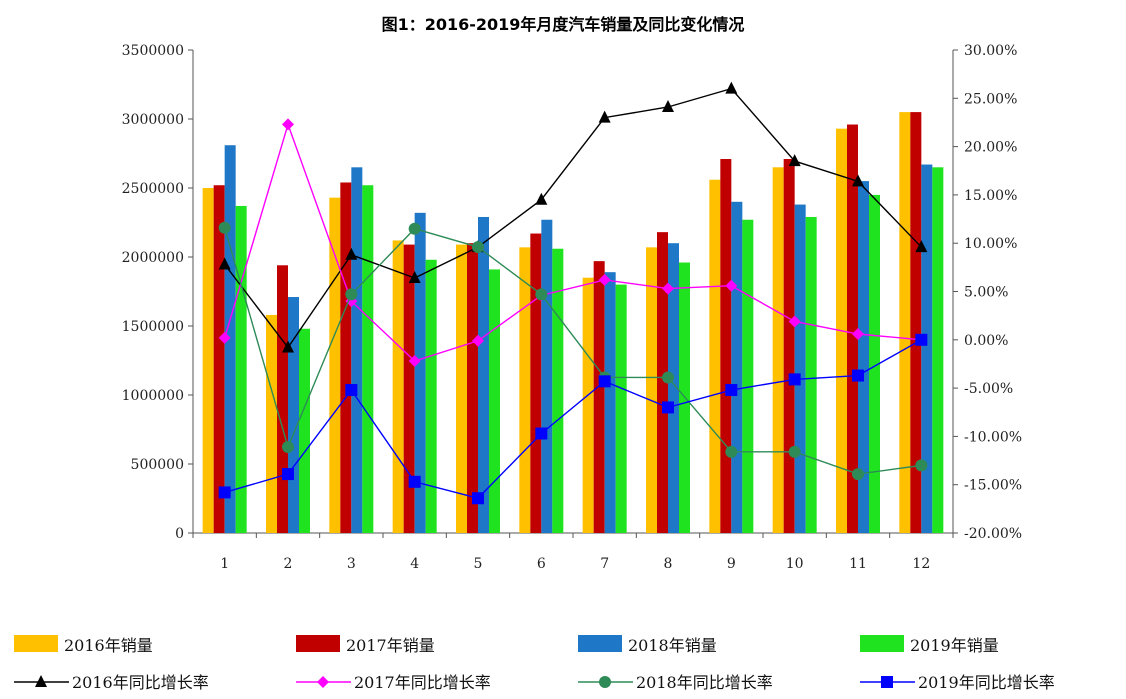 Image resolution: width=1126 pixels, height=699 pixels. Describe the element at coordinates (108, 645) in the screenshot. I see `legend-label: 2016年销量` at that location.